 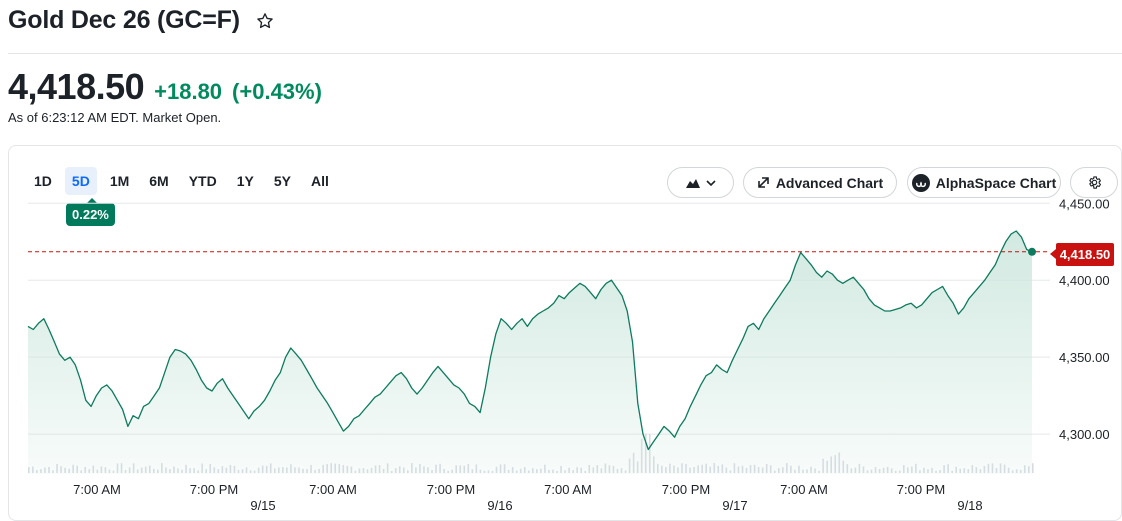 I want to click on y-tick-label: 4,300.00, so click(x=1084, y=434).